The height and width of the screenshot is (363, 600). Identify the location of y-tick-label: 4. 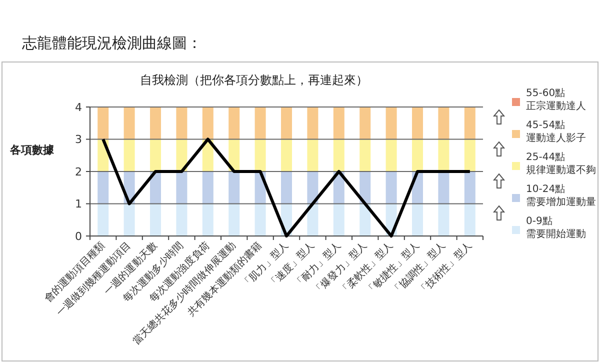
(78, 107).